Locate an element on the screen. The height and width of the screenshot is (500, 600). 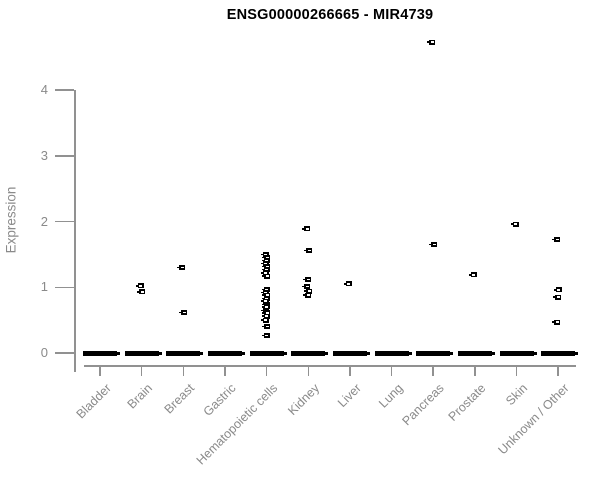
y-tick-label: 0 is located at coordinates (44, 352).